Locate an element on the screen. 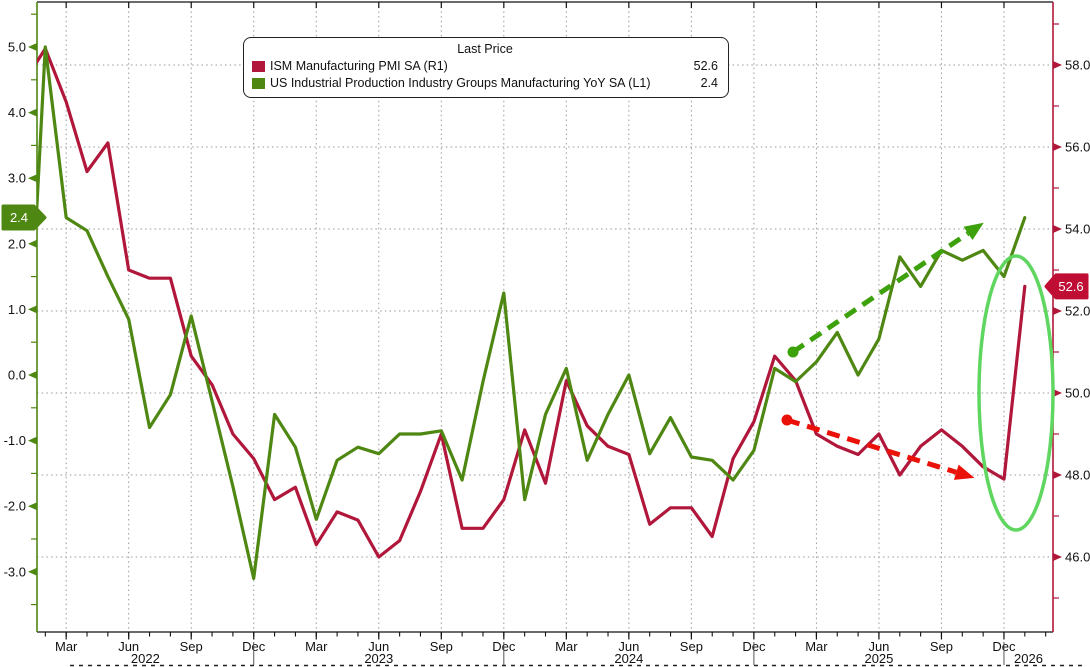 This screenshot has width=1090, height=667. svg-text: 2022 is located at coordinates (145, 658).